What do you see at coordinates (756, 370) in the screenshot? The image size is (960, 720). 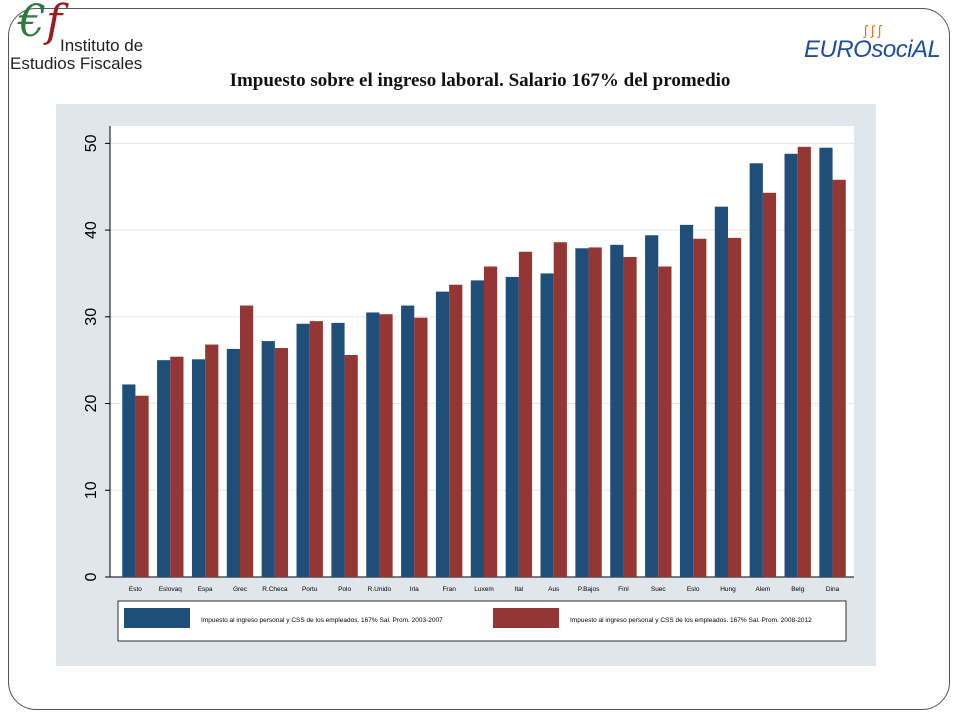 I see `bar-Alem-series1` at bounding box center [756, 370].